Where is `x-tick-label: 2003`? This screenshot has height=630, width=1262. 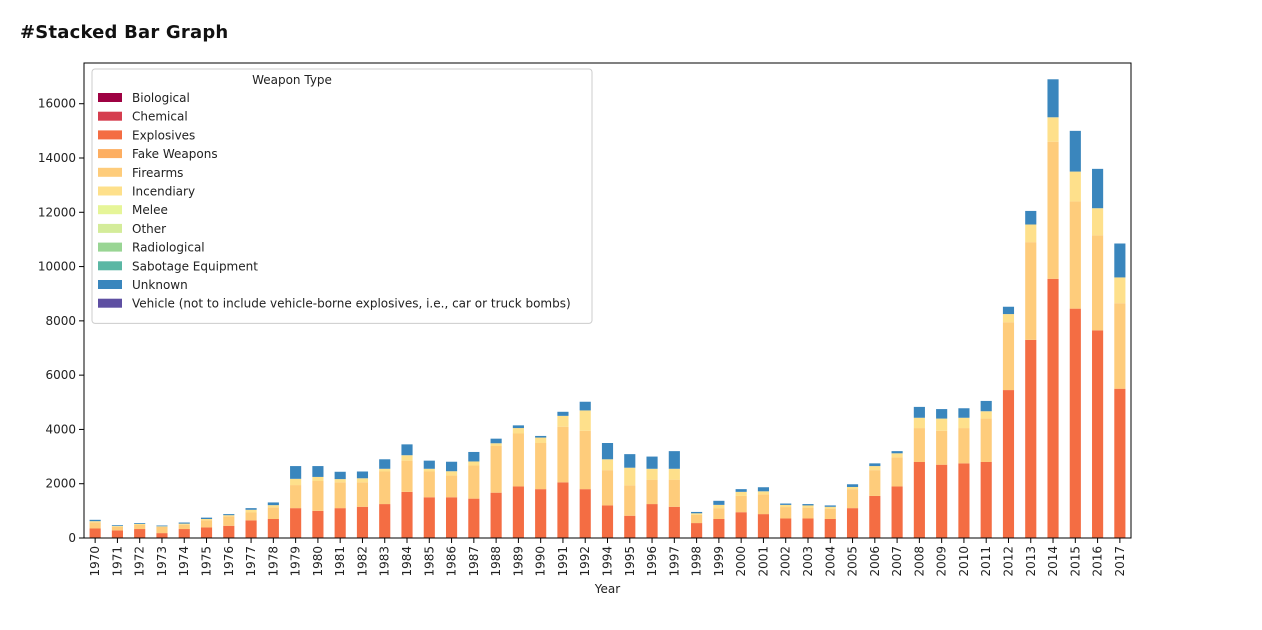 x-tick-label: 2003 is located at coordinates (808, 561).